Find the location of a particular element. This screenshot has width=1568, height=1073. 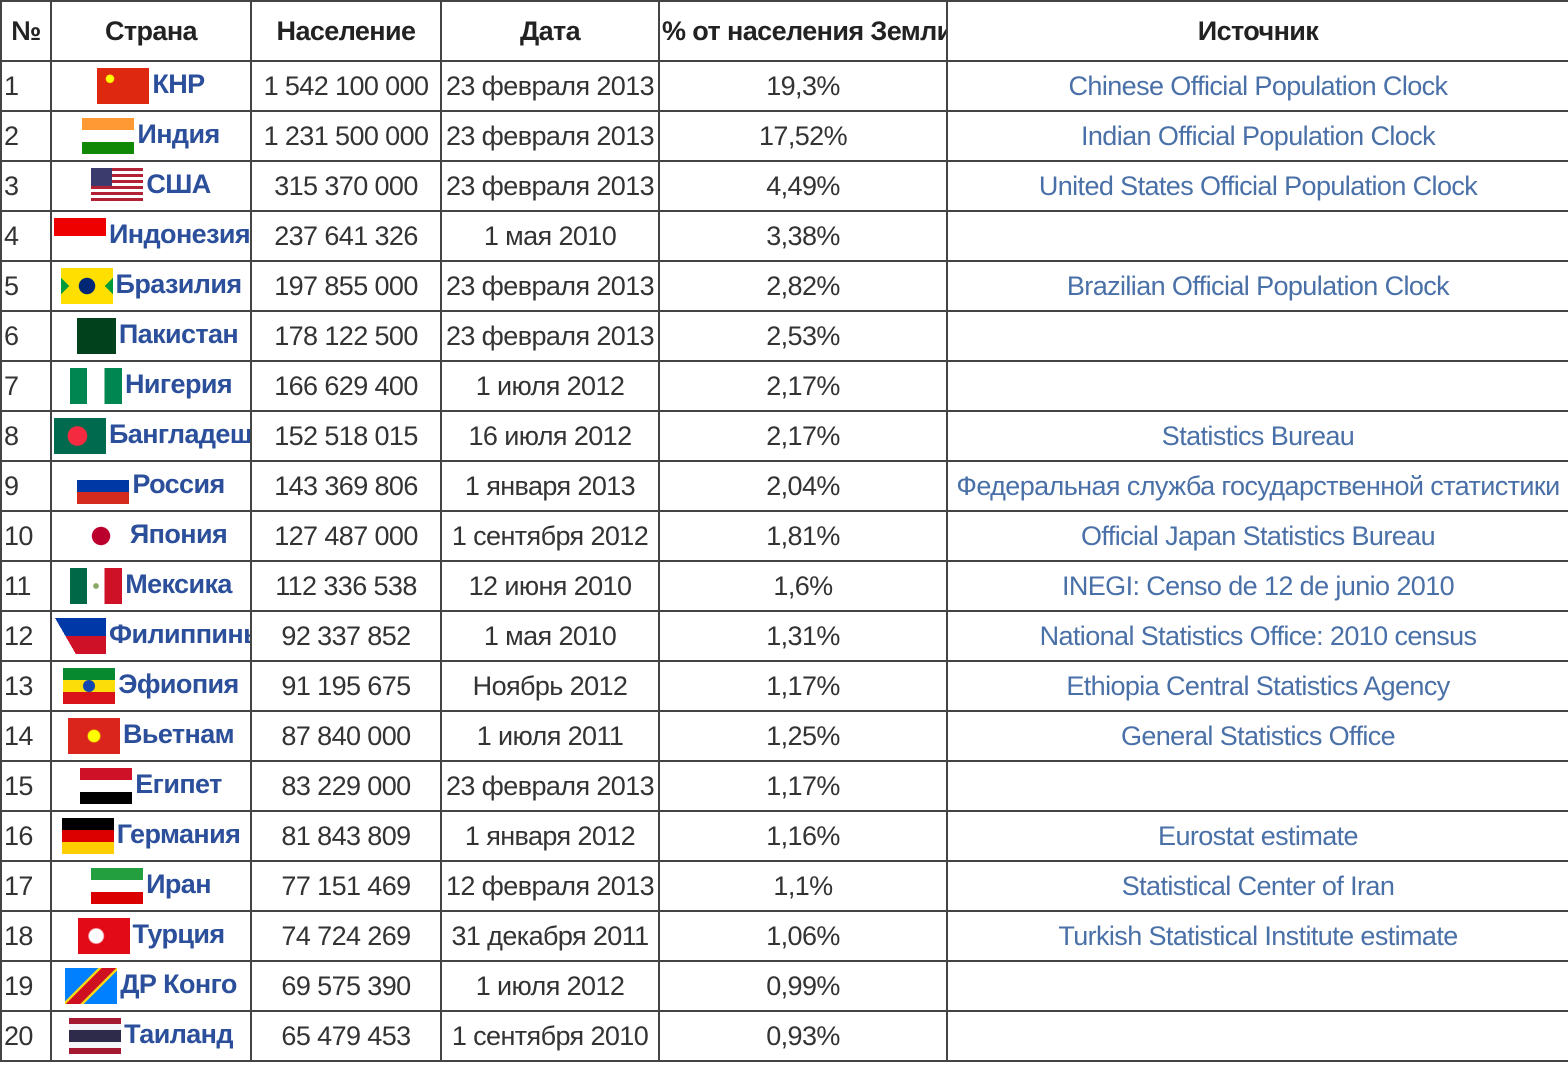

country-name: Бангладеш is located at coordinates (180, 434).